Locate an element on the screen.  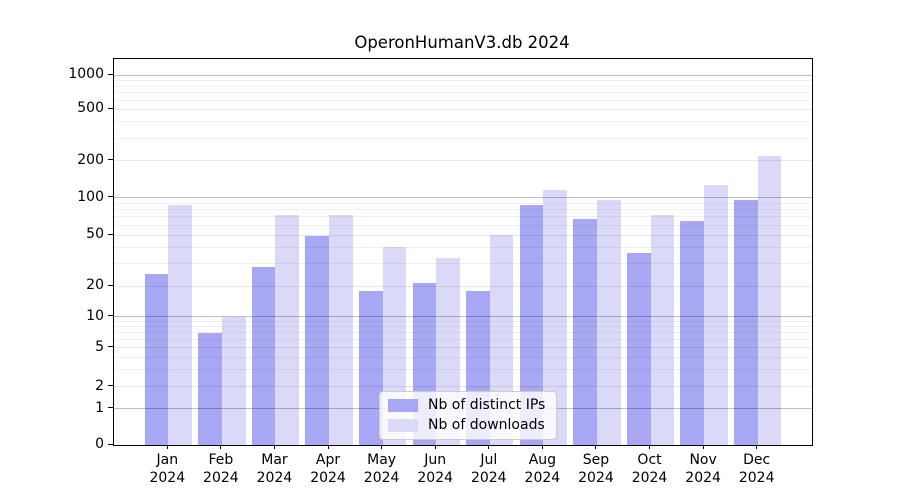
x-tick-label-aug: Aug 2024 is located at coordinates (542, 469).